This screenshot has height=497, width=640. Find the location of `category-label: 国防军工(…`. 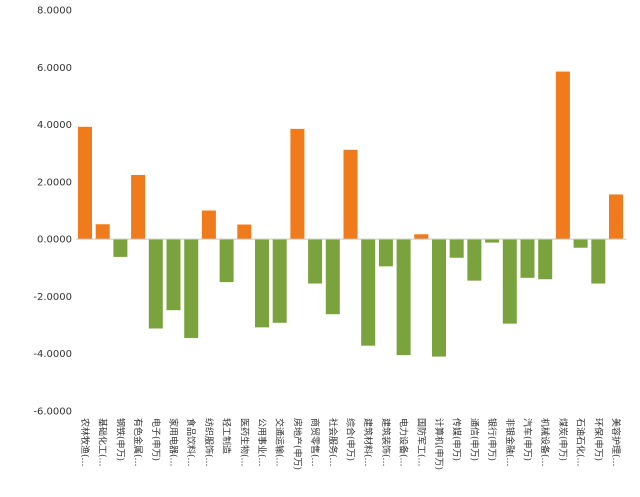

category-label: 国防军工(… is located at coordinates (421, 442).